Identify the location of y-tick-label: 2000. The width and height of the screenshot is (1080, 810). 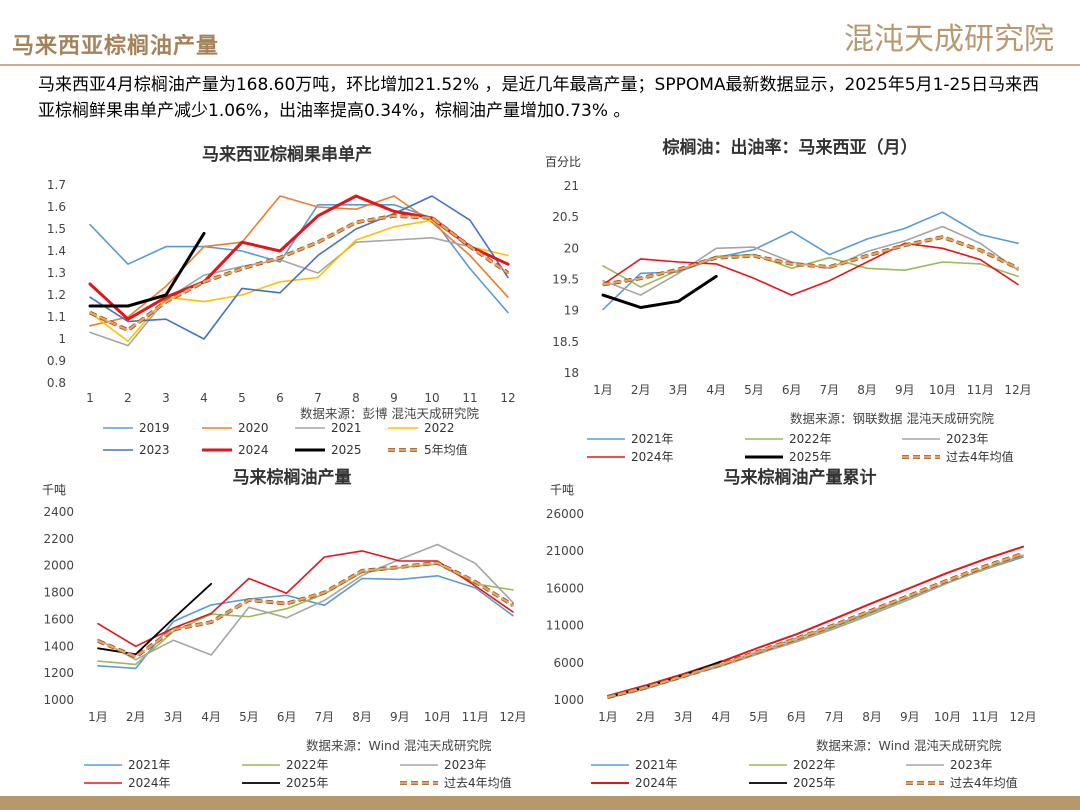
(58, 566).